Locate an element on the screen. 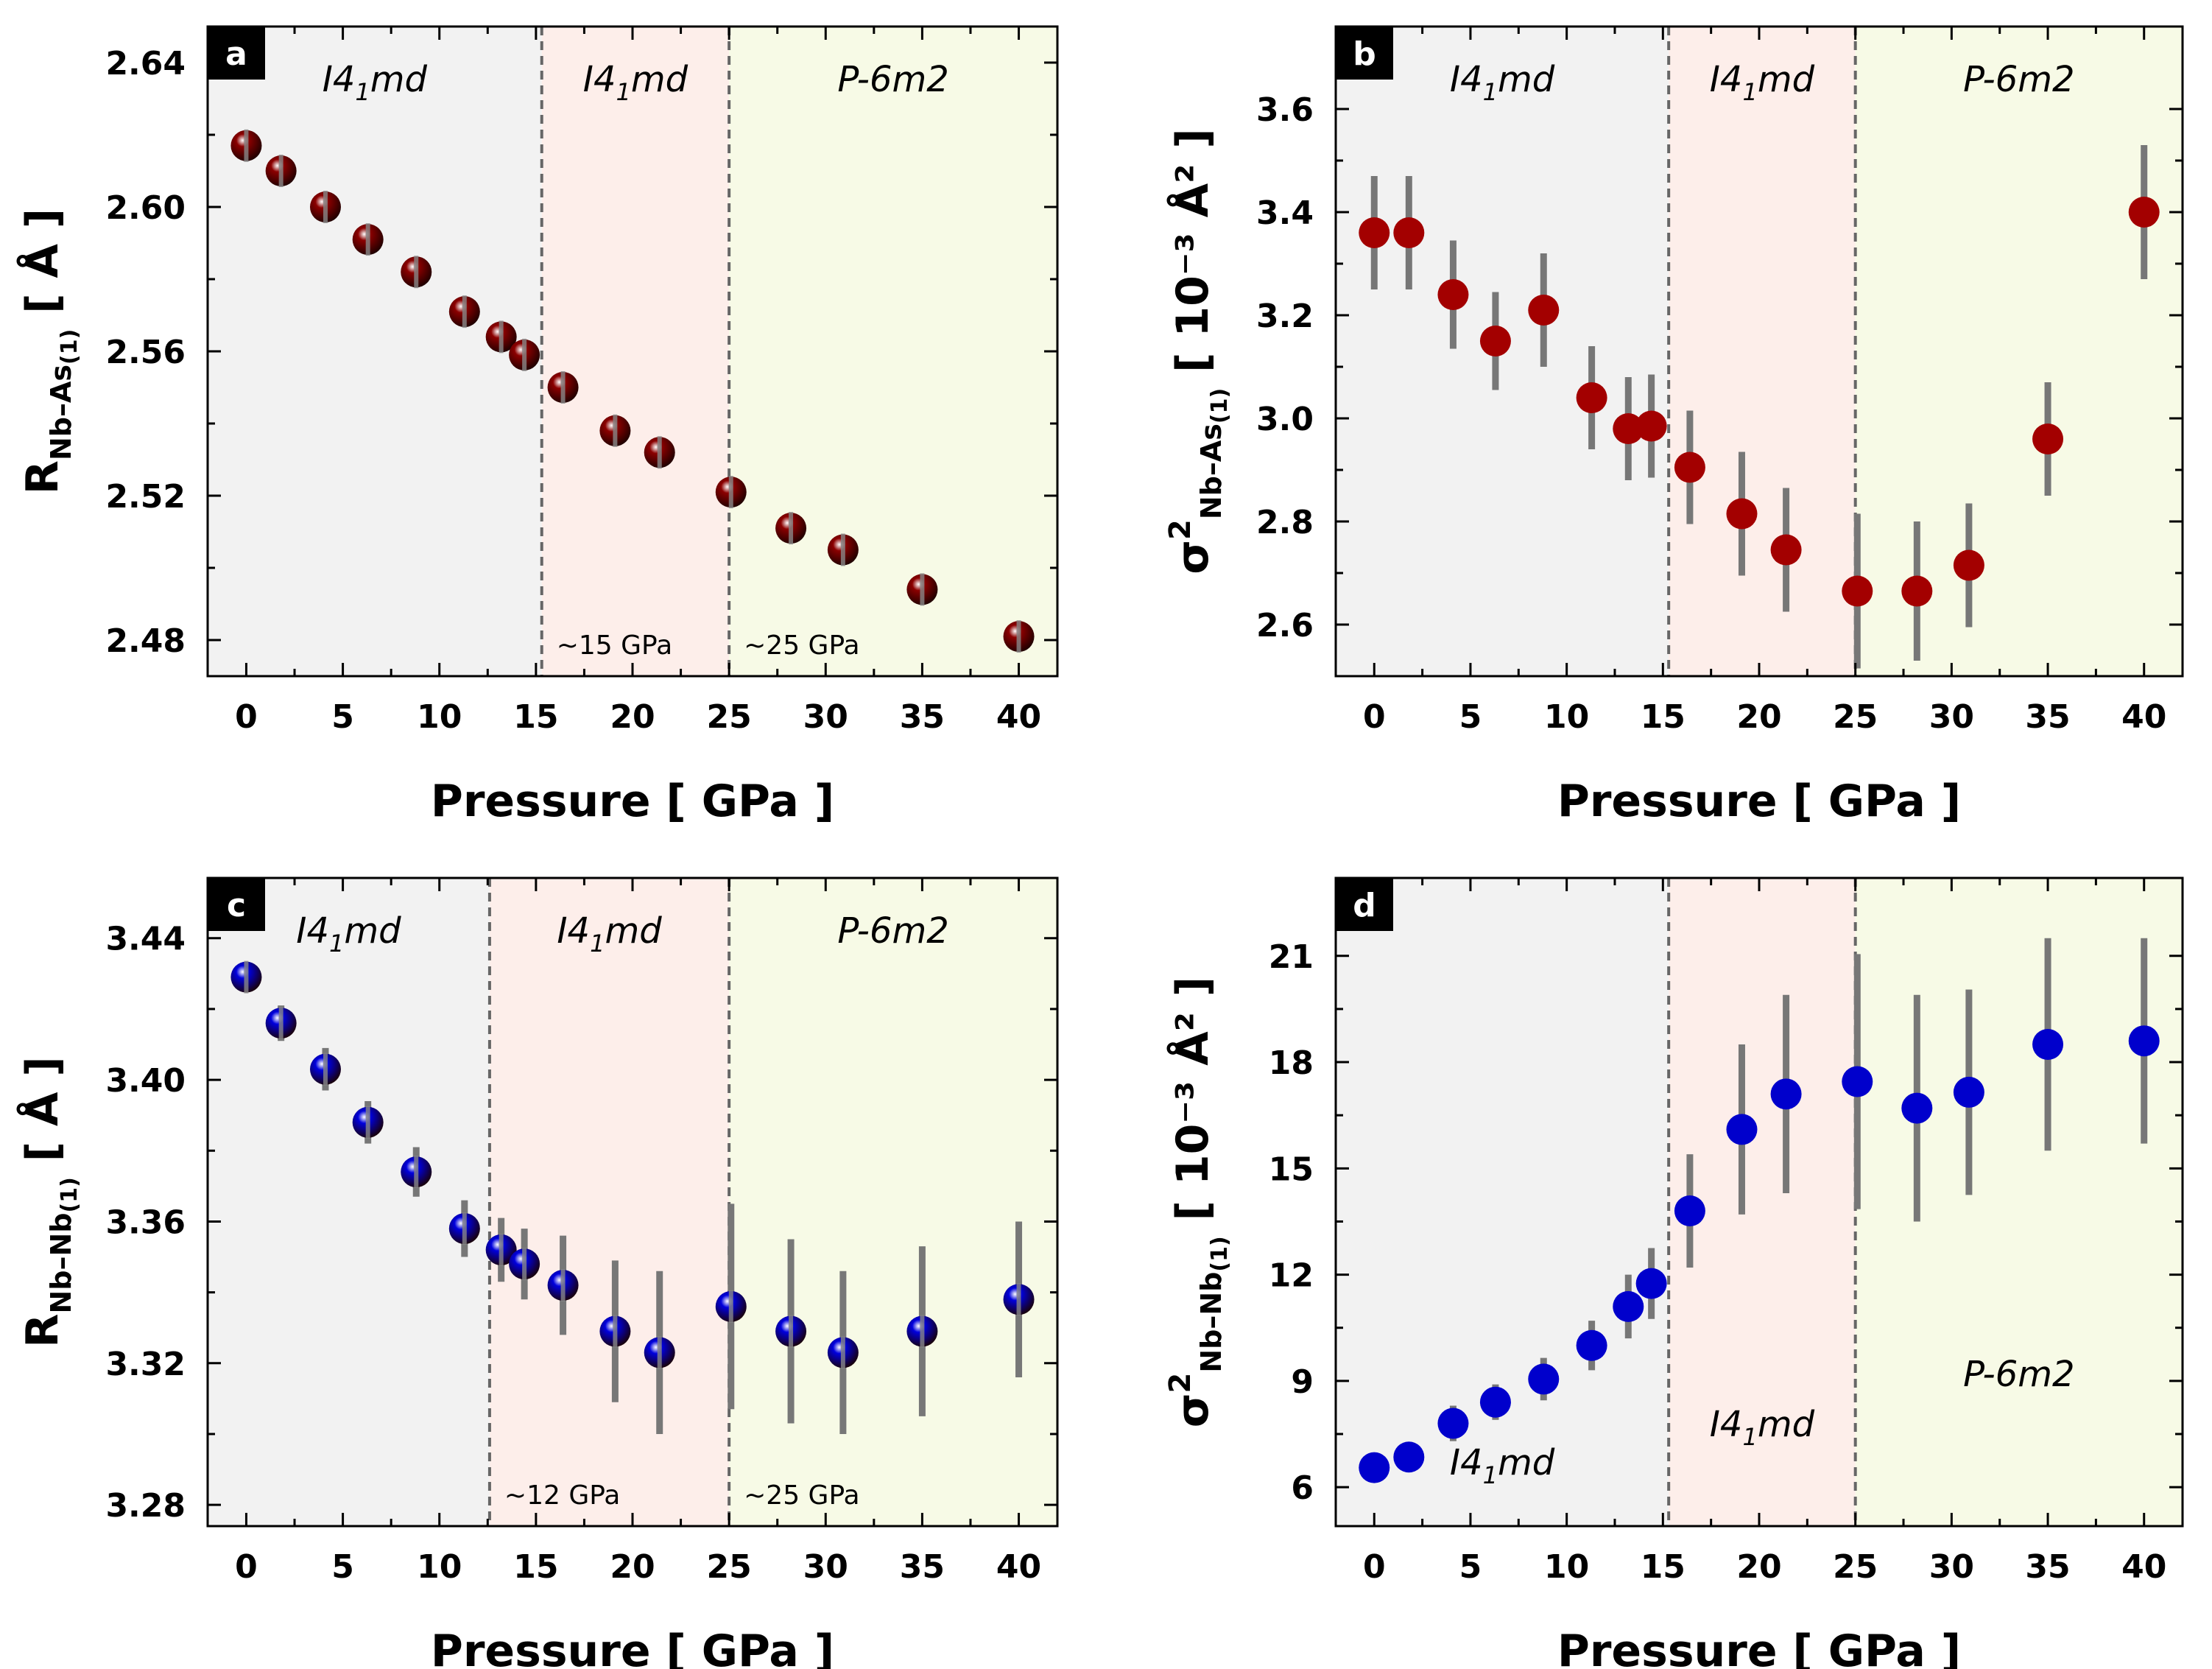  panel-label: b is located at coordinates (1364, 54).